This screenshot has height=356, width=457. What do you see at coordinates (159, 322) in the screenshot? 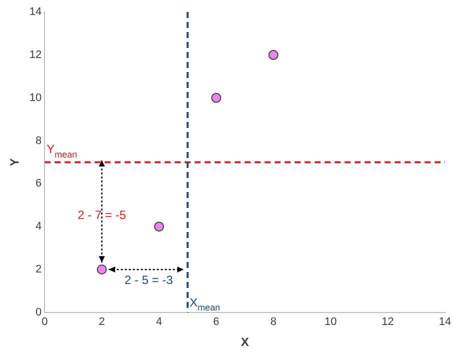
I see `x-tick-label: 4` at bounding box center [159, 322].